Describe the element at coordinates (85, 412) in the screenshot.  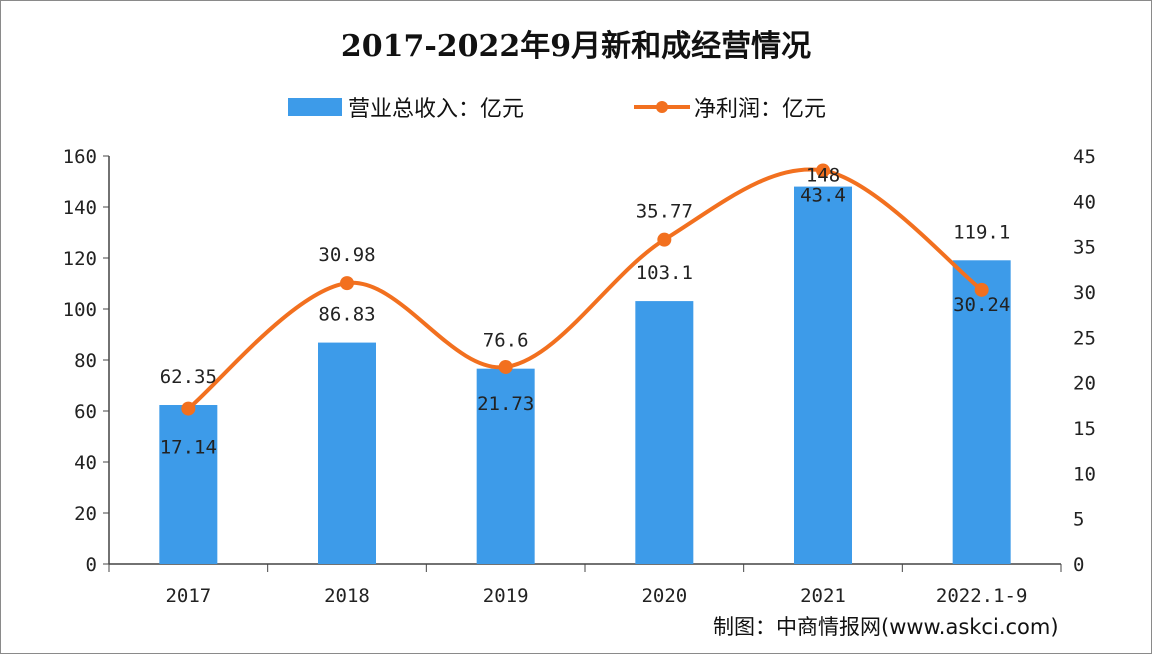
I see `left-tick-label: 60` at that location.